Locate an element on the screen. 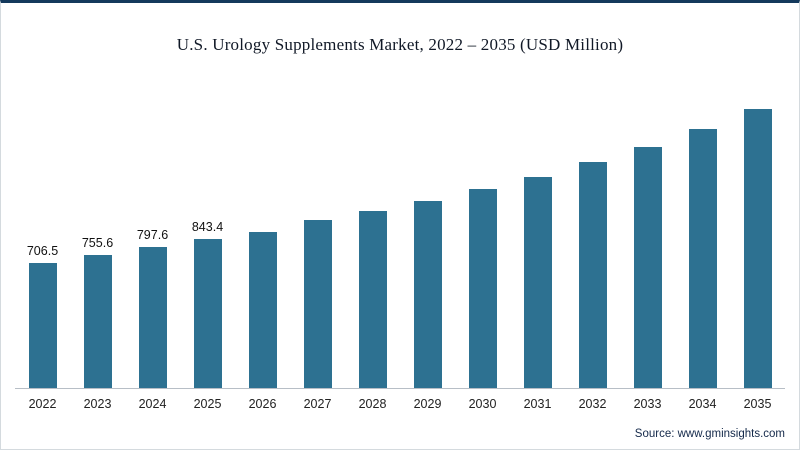 This screenshot has height=450, width=800. bar-2034 is located at coordinates (702, 258).